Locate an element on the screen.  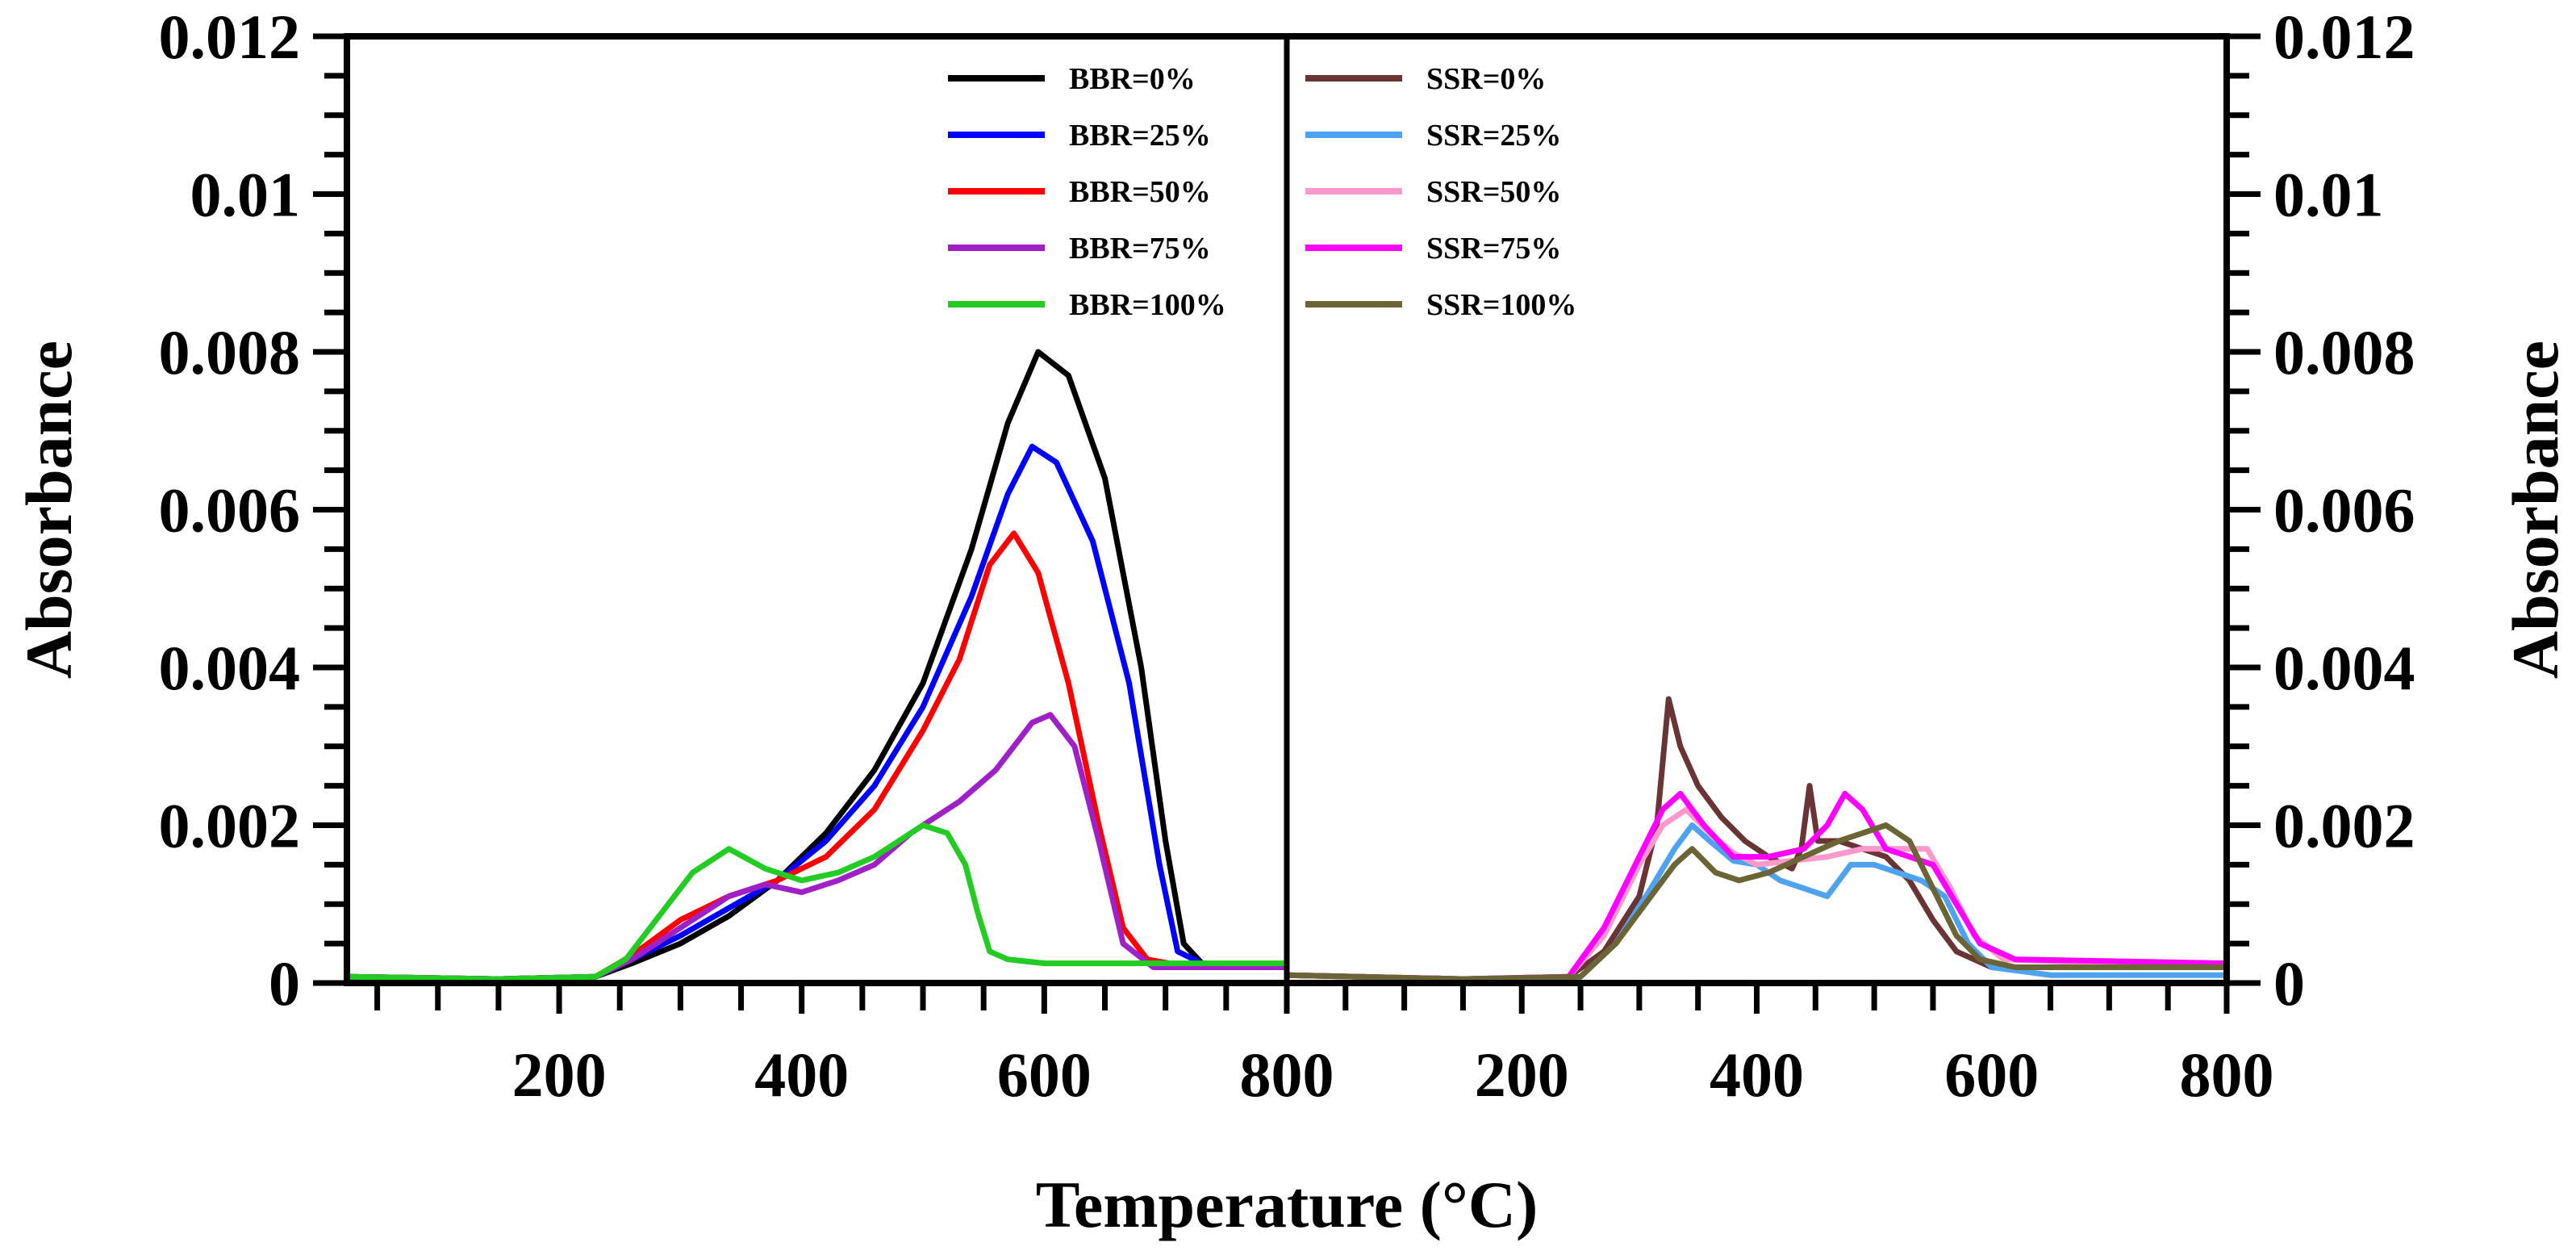
left-legend-label: BBR=100% is located at coordinates (1147, 305).